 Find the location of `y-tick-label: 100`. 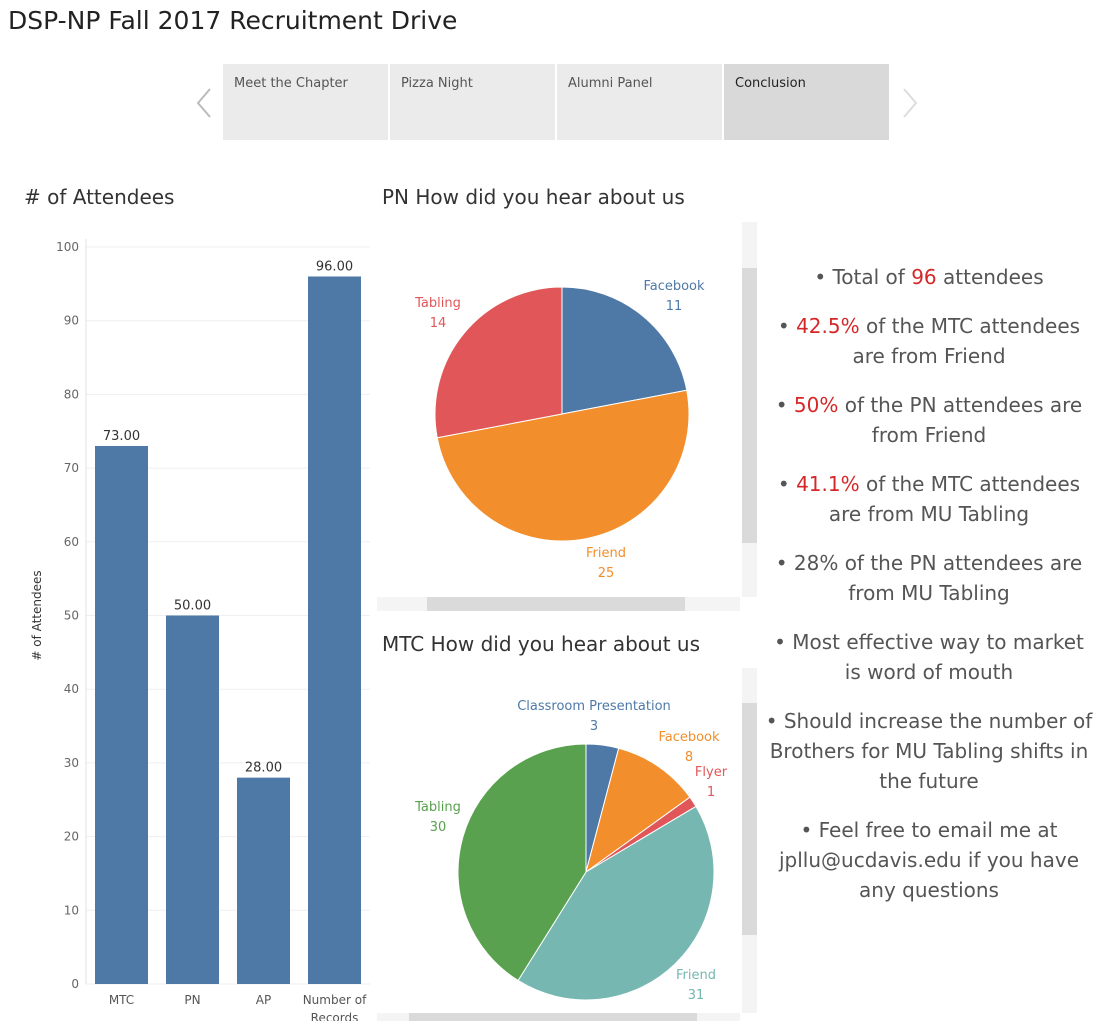

y-tick-label: 100 is located at coordinates (67, 247).